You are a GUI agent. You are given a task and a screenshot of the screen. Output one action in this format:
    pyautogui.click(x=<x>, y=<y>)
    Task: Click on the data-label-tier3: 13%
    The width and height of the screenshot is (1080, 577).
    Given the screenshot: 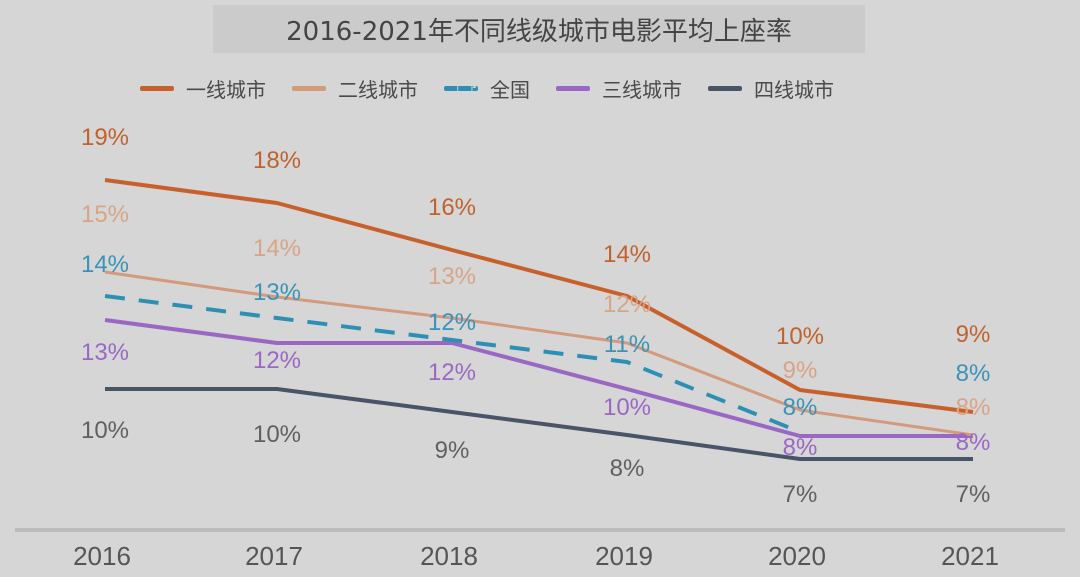 What is the action you would take?
    pyautogui.click(x=105, y=352)
    